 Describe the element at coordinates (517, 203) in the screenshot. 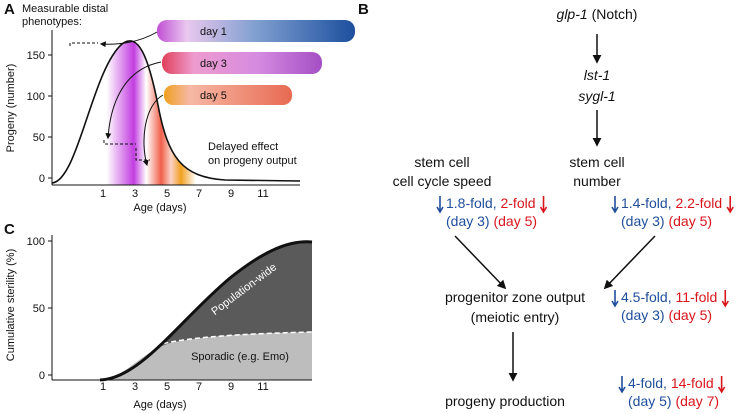

I see `fold-red: 2-fold` at that location.